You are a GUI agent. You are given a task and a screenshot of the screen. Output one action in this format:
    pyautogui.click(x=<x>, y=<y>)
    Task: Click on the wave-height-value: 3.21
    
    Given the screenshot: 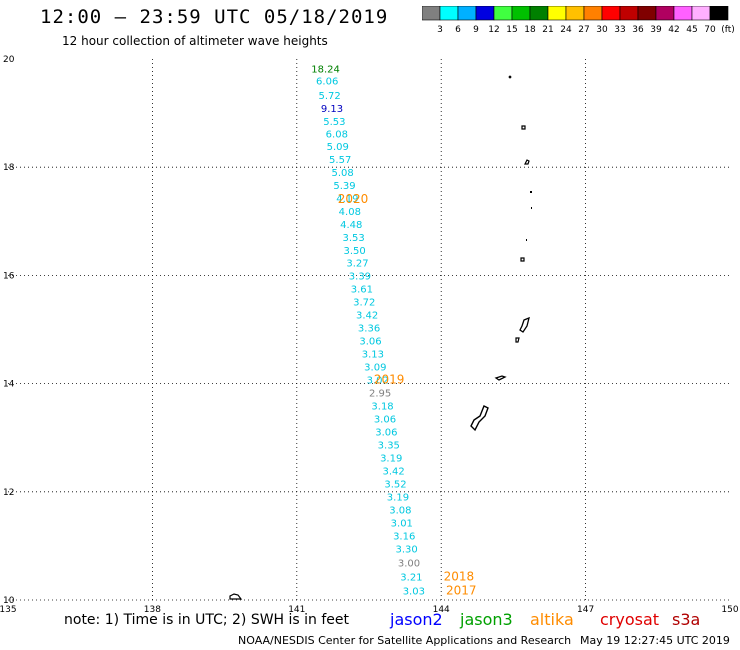 What is the action you would take?
    pyautogui.click(x=411, y=578)
    